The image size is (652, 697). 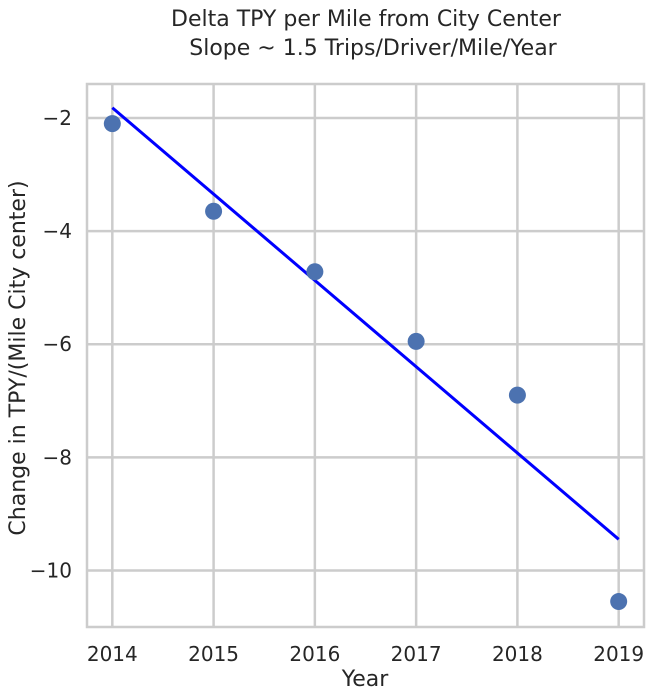 I want to click on x-tick-label: 2016, so click(x=314, y=654).